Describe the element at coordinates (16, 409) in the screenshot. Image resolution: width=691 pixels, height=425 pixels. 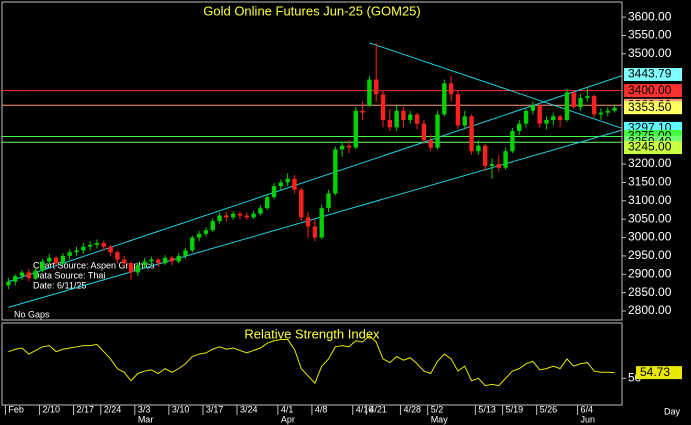
I see `x-tick-label: Feb` at that location.